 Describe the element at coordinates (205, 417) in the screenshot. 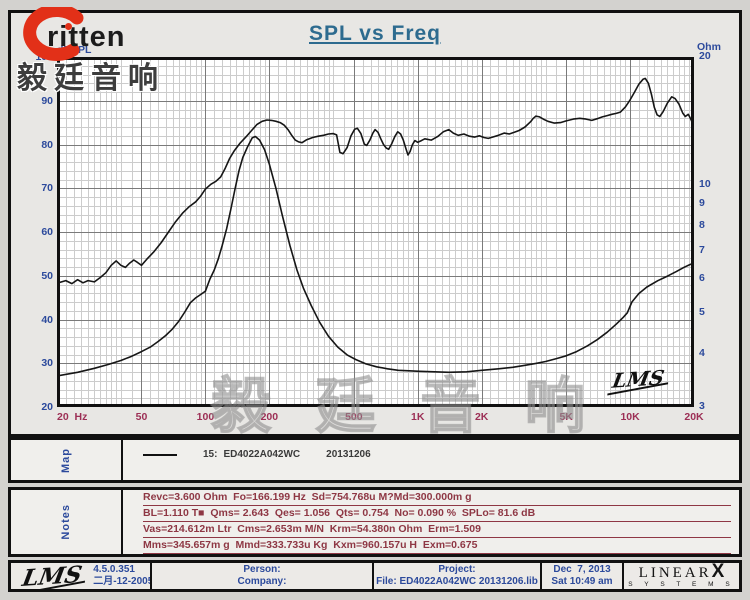

I see `x-tick: 100` at that location.